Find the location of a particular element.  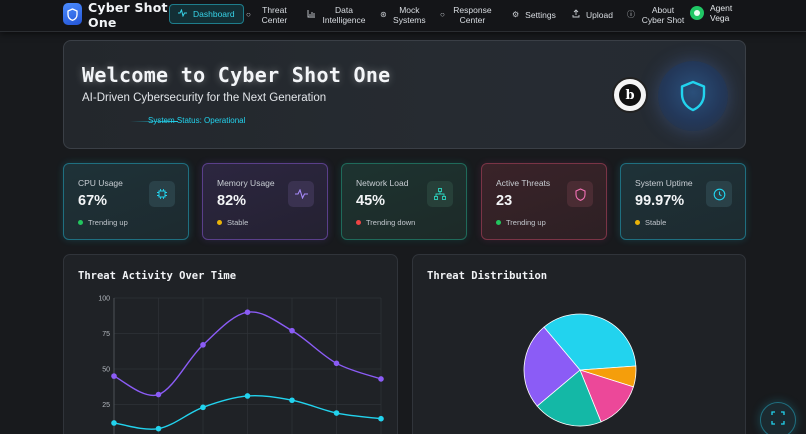

agent-profile: Agent Vega is located at coordinates (715, 13).